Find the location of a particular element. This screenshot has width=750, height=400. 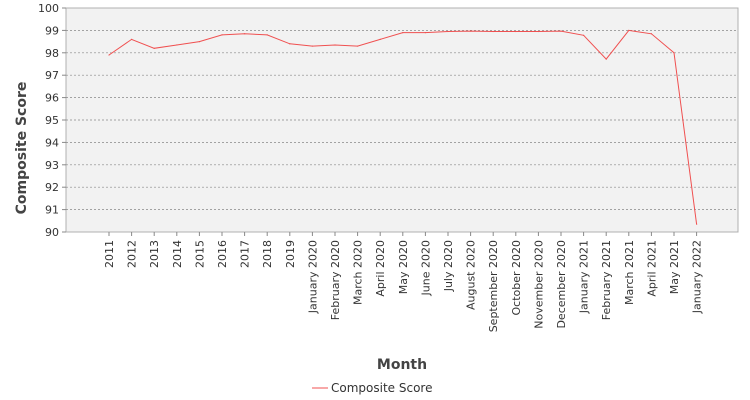

x-axis-title: Month is located at coordinates (402, 365).